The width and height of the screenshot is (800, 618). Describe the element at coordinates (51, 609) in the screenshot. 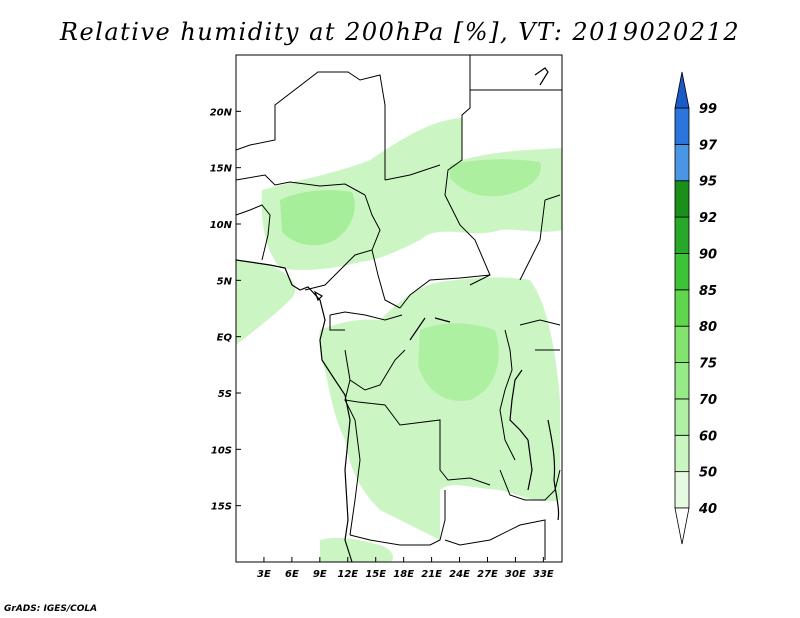

I see `grads-credit: GrADS: IGES/COLA` at that location.